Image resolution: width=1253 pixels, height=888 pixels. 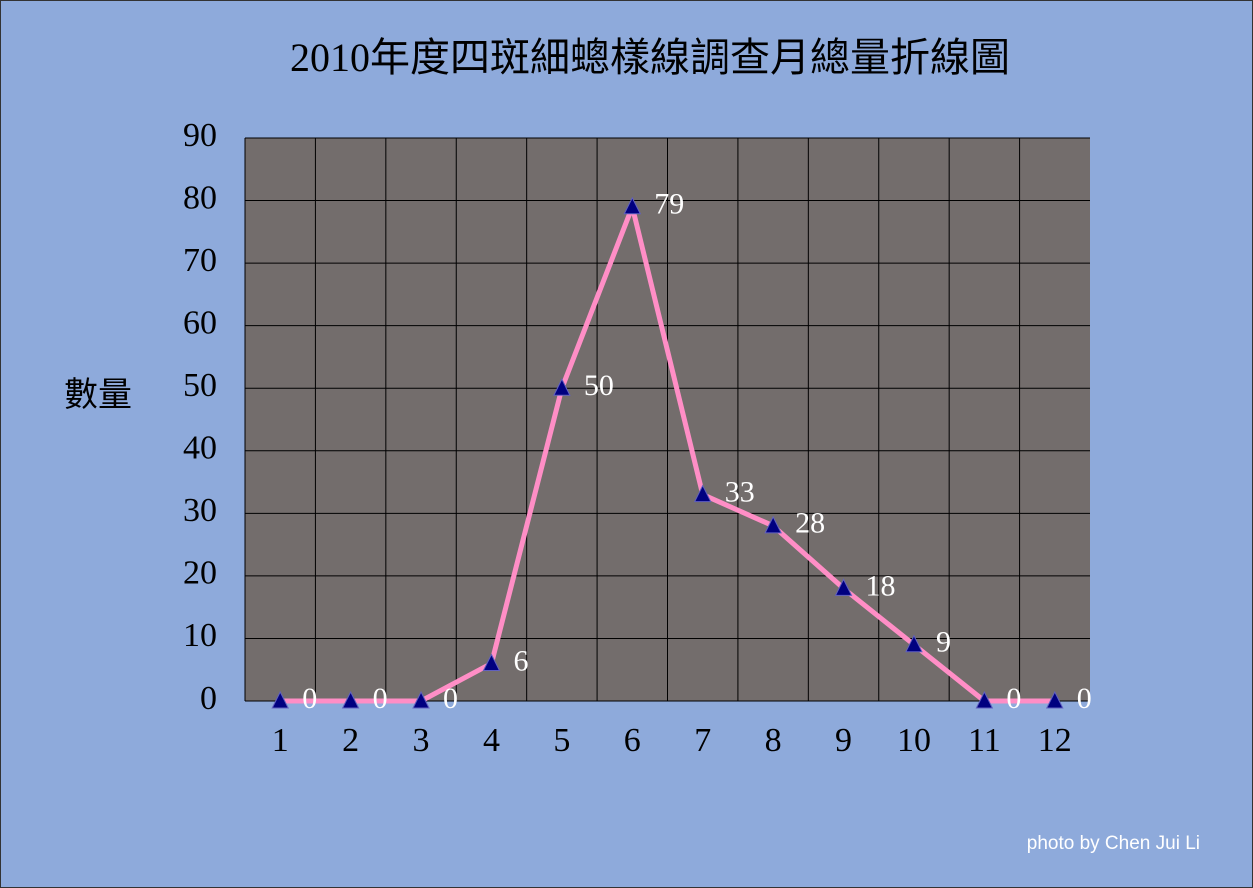 What do you see at coordinates (599, 385) in the screenshot?
I see `data-label: 50` at bounding box center [599, 385].